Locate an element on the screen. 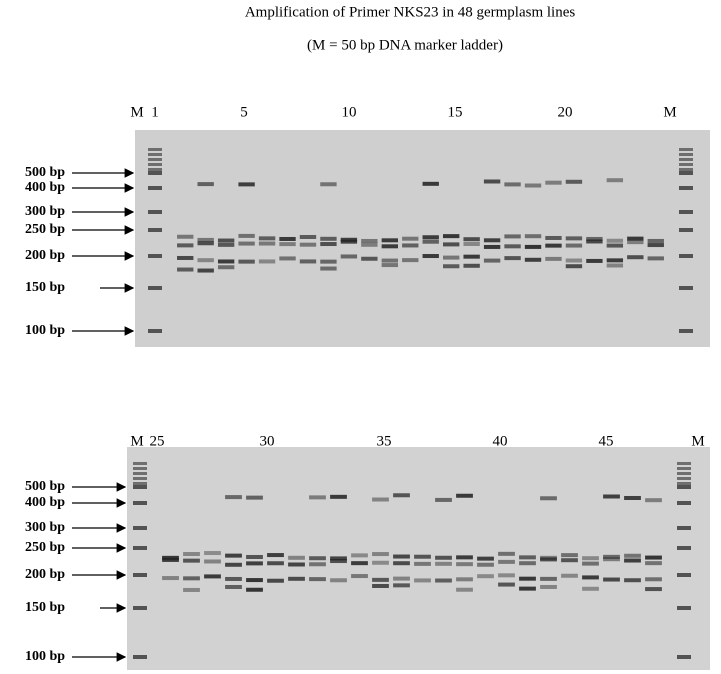 Image resolution: width=721 pixels, height=674 pixels. size-label: 250 bp is located at coordinates (45, 229).